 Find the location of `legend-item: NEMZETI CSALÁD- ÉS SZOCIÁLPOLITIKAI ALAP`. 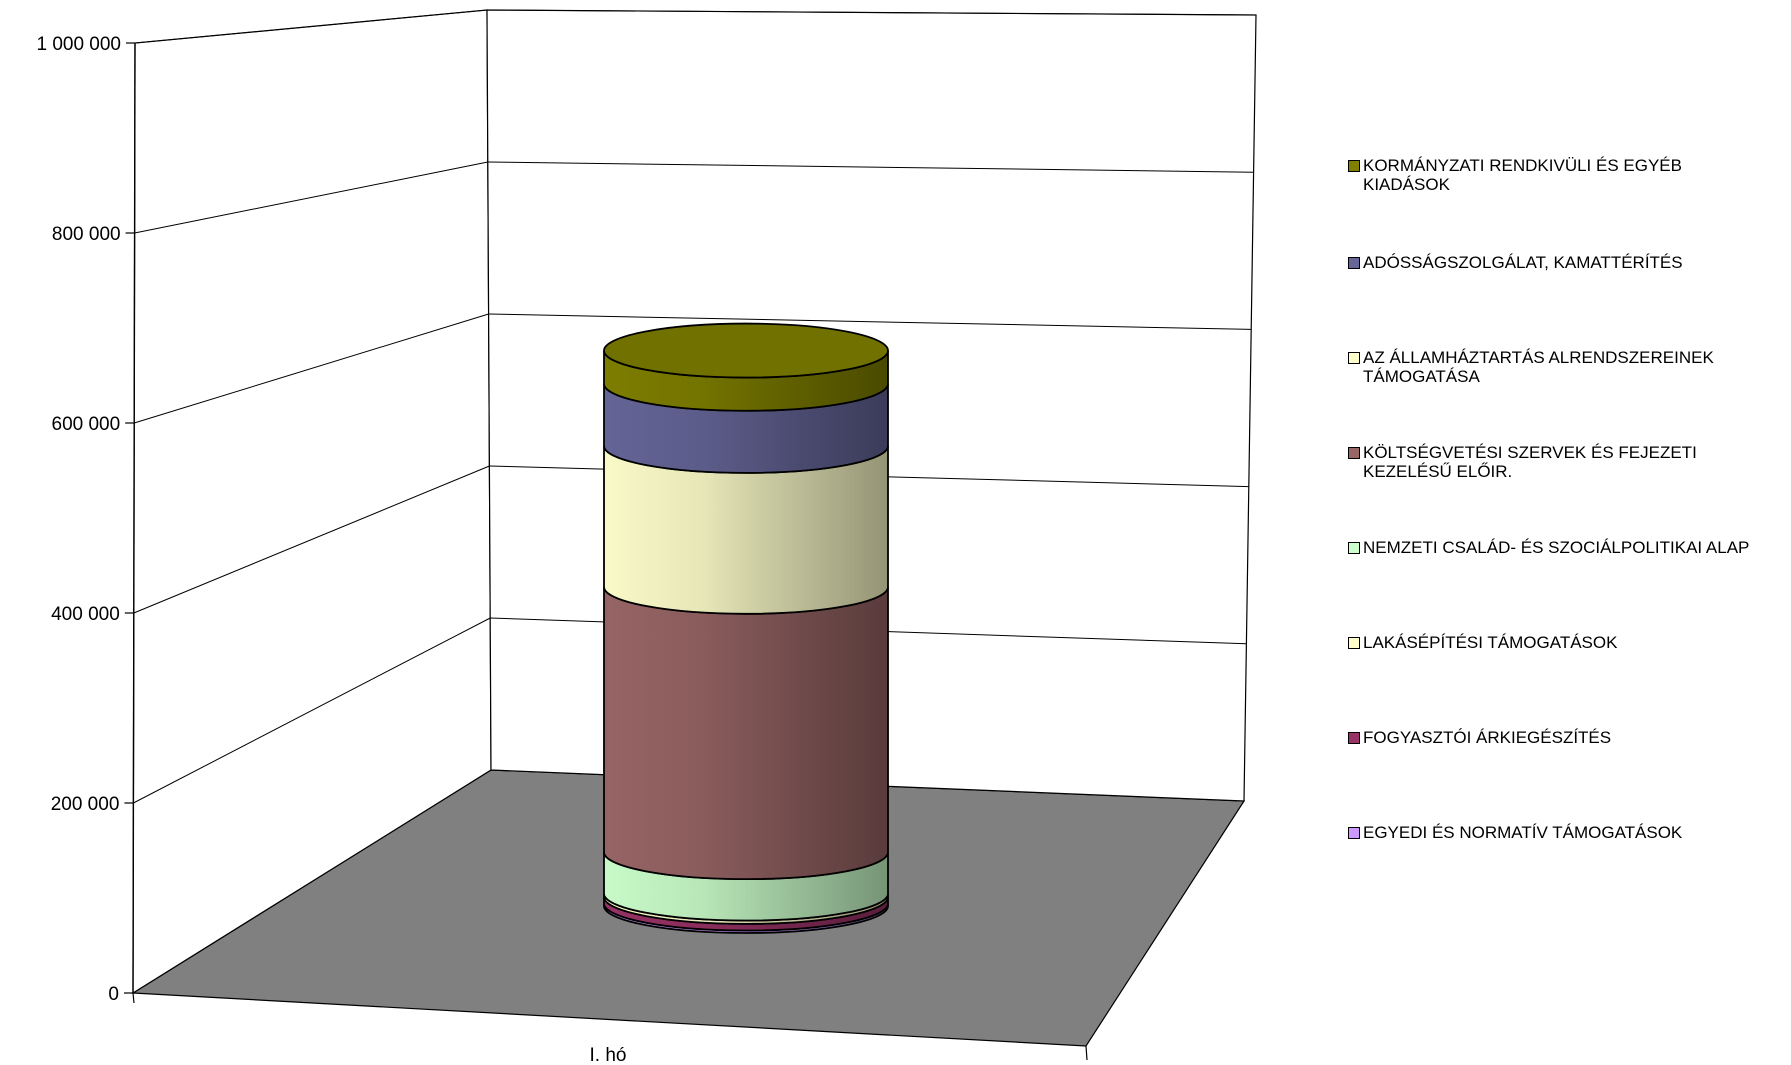

legend-item: NEMZETI CSALÁD- ÉS SZOCIÁLPOLITIKAI ALAP is located at coordinates (1548, 547).